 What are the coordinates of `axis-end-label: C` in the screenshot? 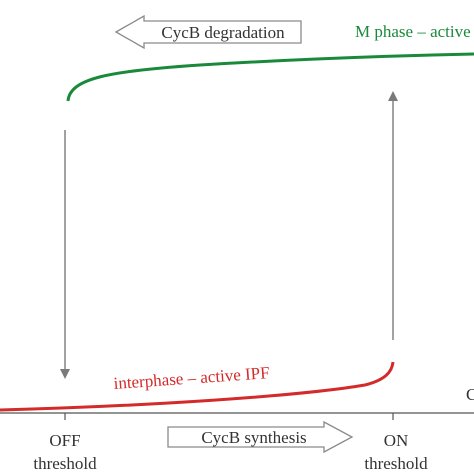 It's located at (470, 394).